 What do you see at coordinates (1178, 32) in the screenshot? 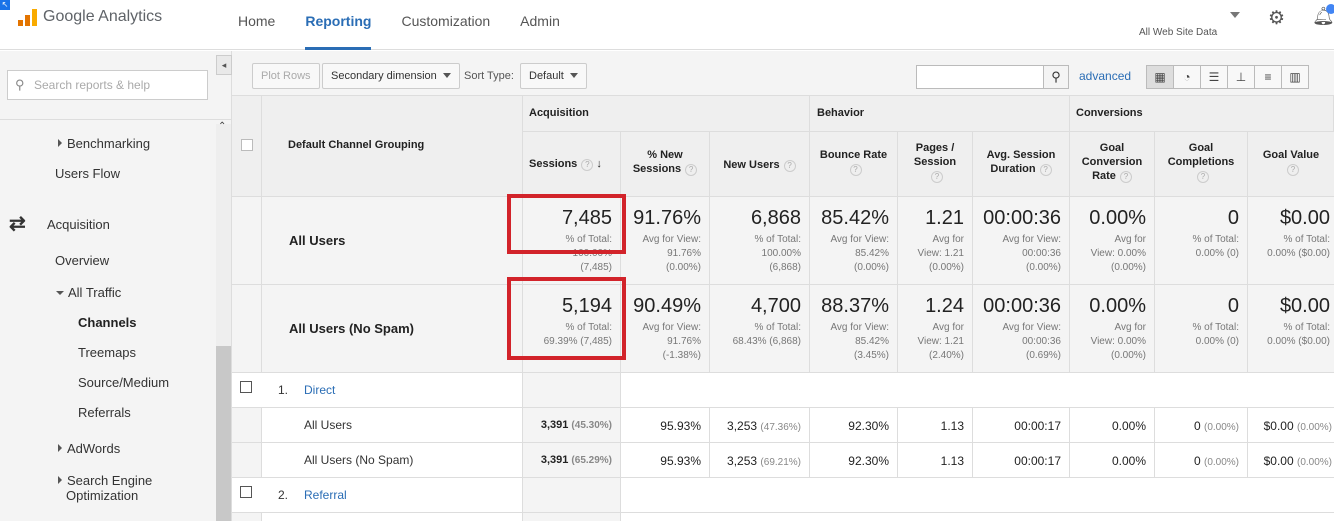
I see `account-selector: All Web Site Data` at bounding box center [1178, 32].